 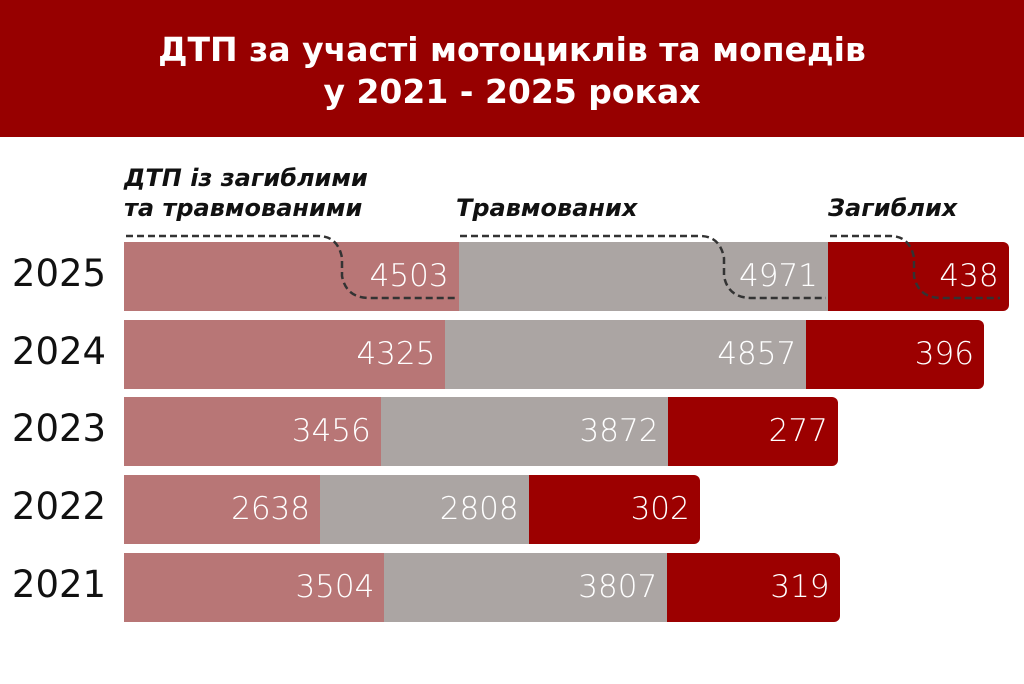 I want to click on value-label-2021-series-0: 3504, so click(x=335, y=586).